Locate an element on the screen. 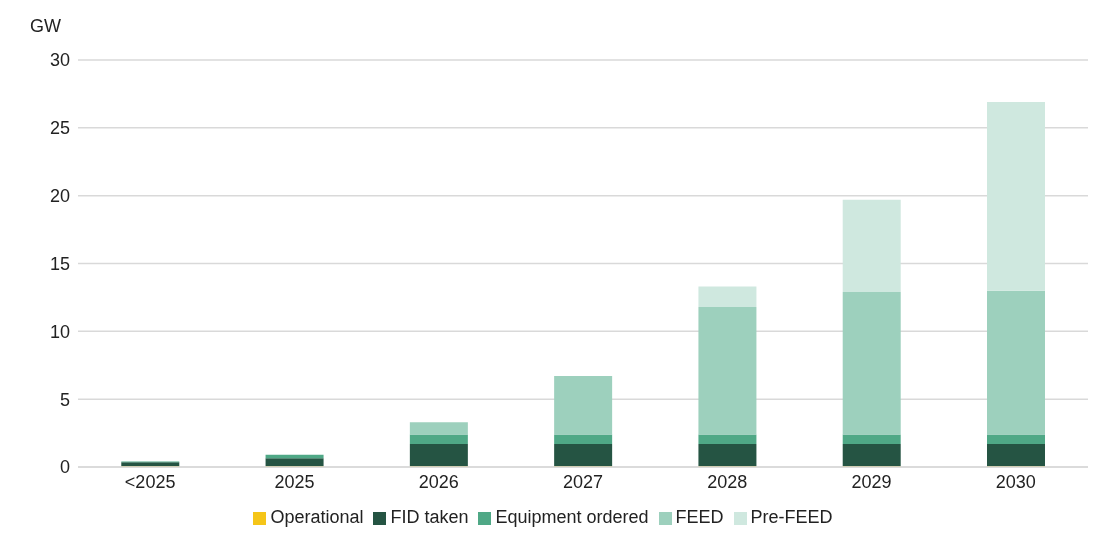  legend-label: Equipment ordered is located at coordinates (572, 517).